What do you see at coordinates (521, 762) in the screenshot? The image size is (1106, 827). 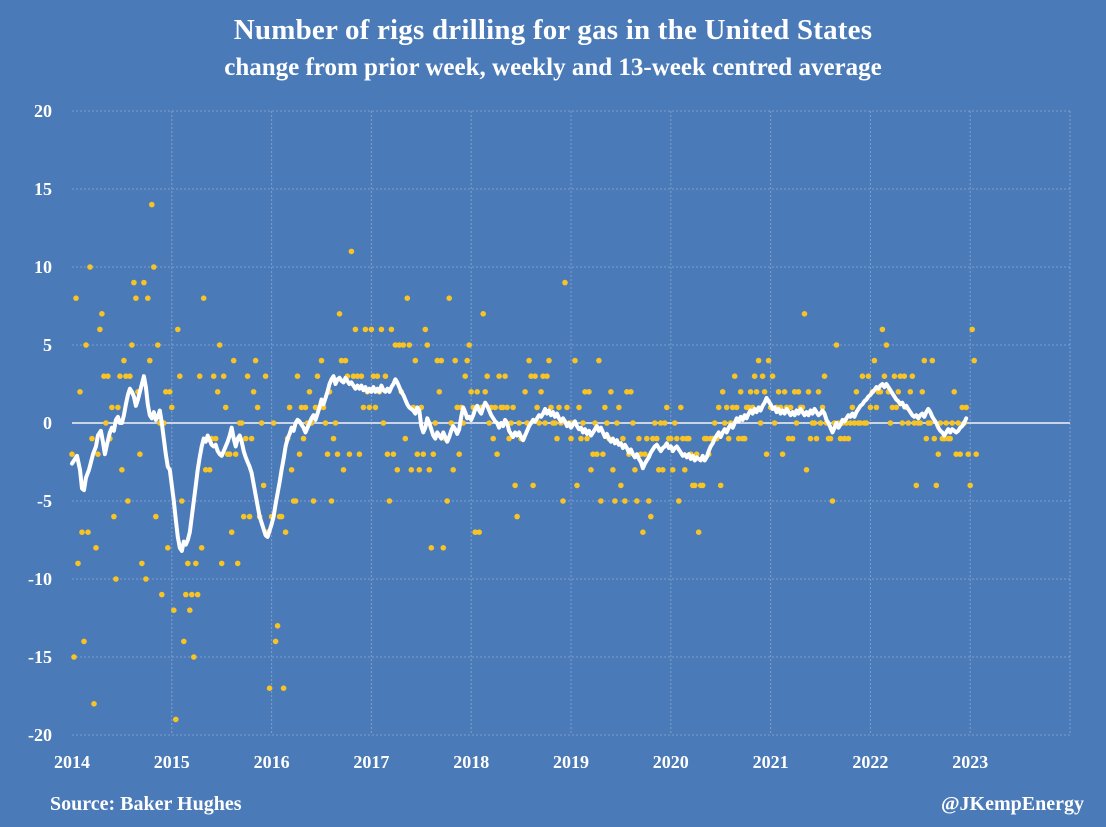 I see `x-tick-labels: 2014 2015 2016 2017 2018 2019 2020 2021 2022 2023` at bounding box center [521, 762].